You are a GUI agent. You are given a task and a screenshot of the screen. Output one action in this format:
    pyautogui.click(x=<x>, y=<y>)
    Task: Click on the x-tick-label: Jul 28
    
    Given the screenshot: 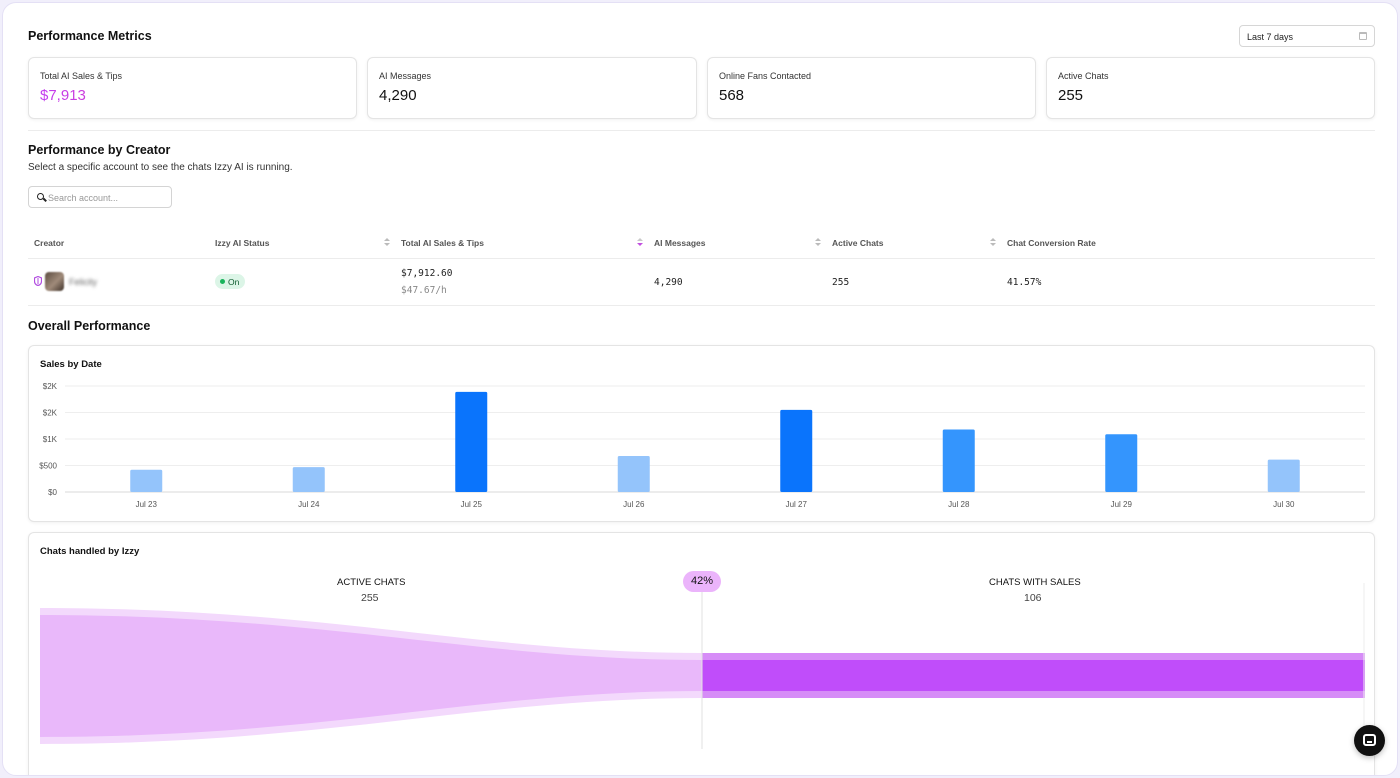 What is the action you would take?
    pyautogui.click(x=959, y=504)
    